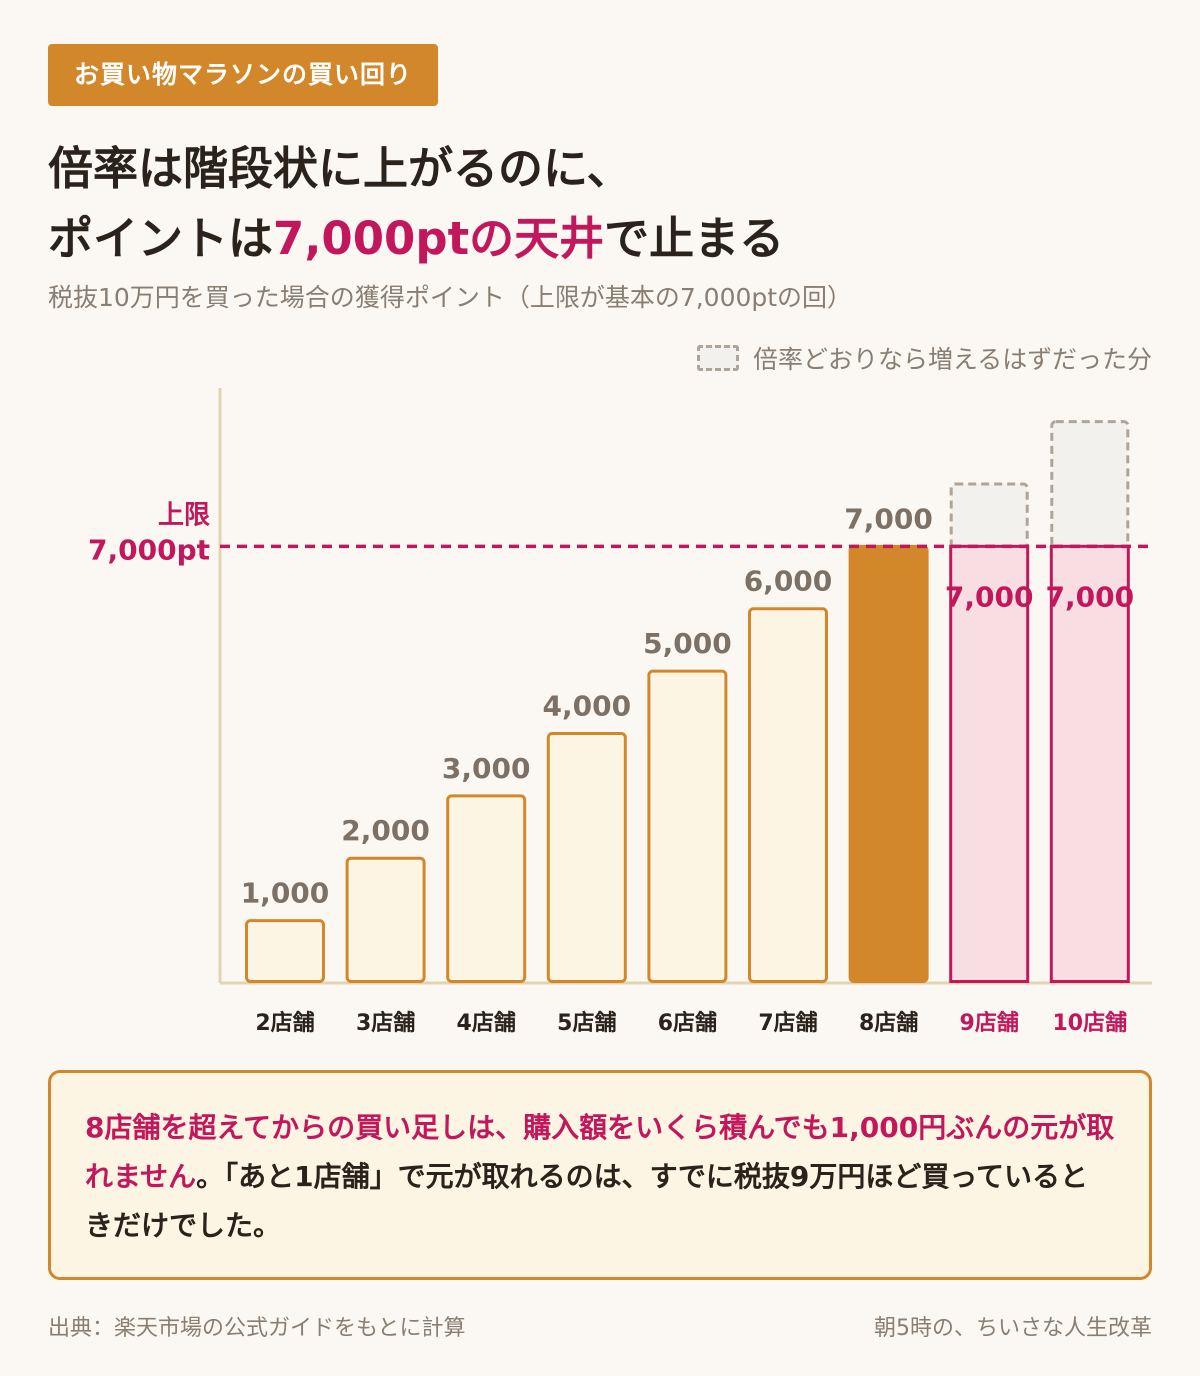 The height and width of the screenshot is (1376, 1200). I want to click on title-highlight: 7,000ptの天井, so click(439, 238).